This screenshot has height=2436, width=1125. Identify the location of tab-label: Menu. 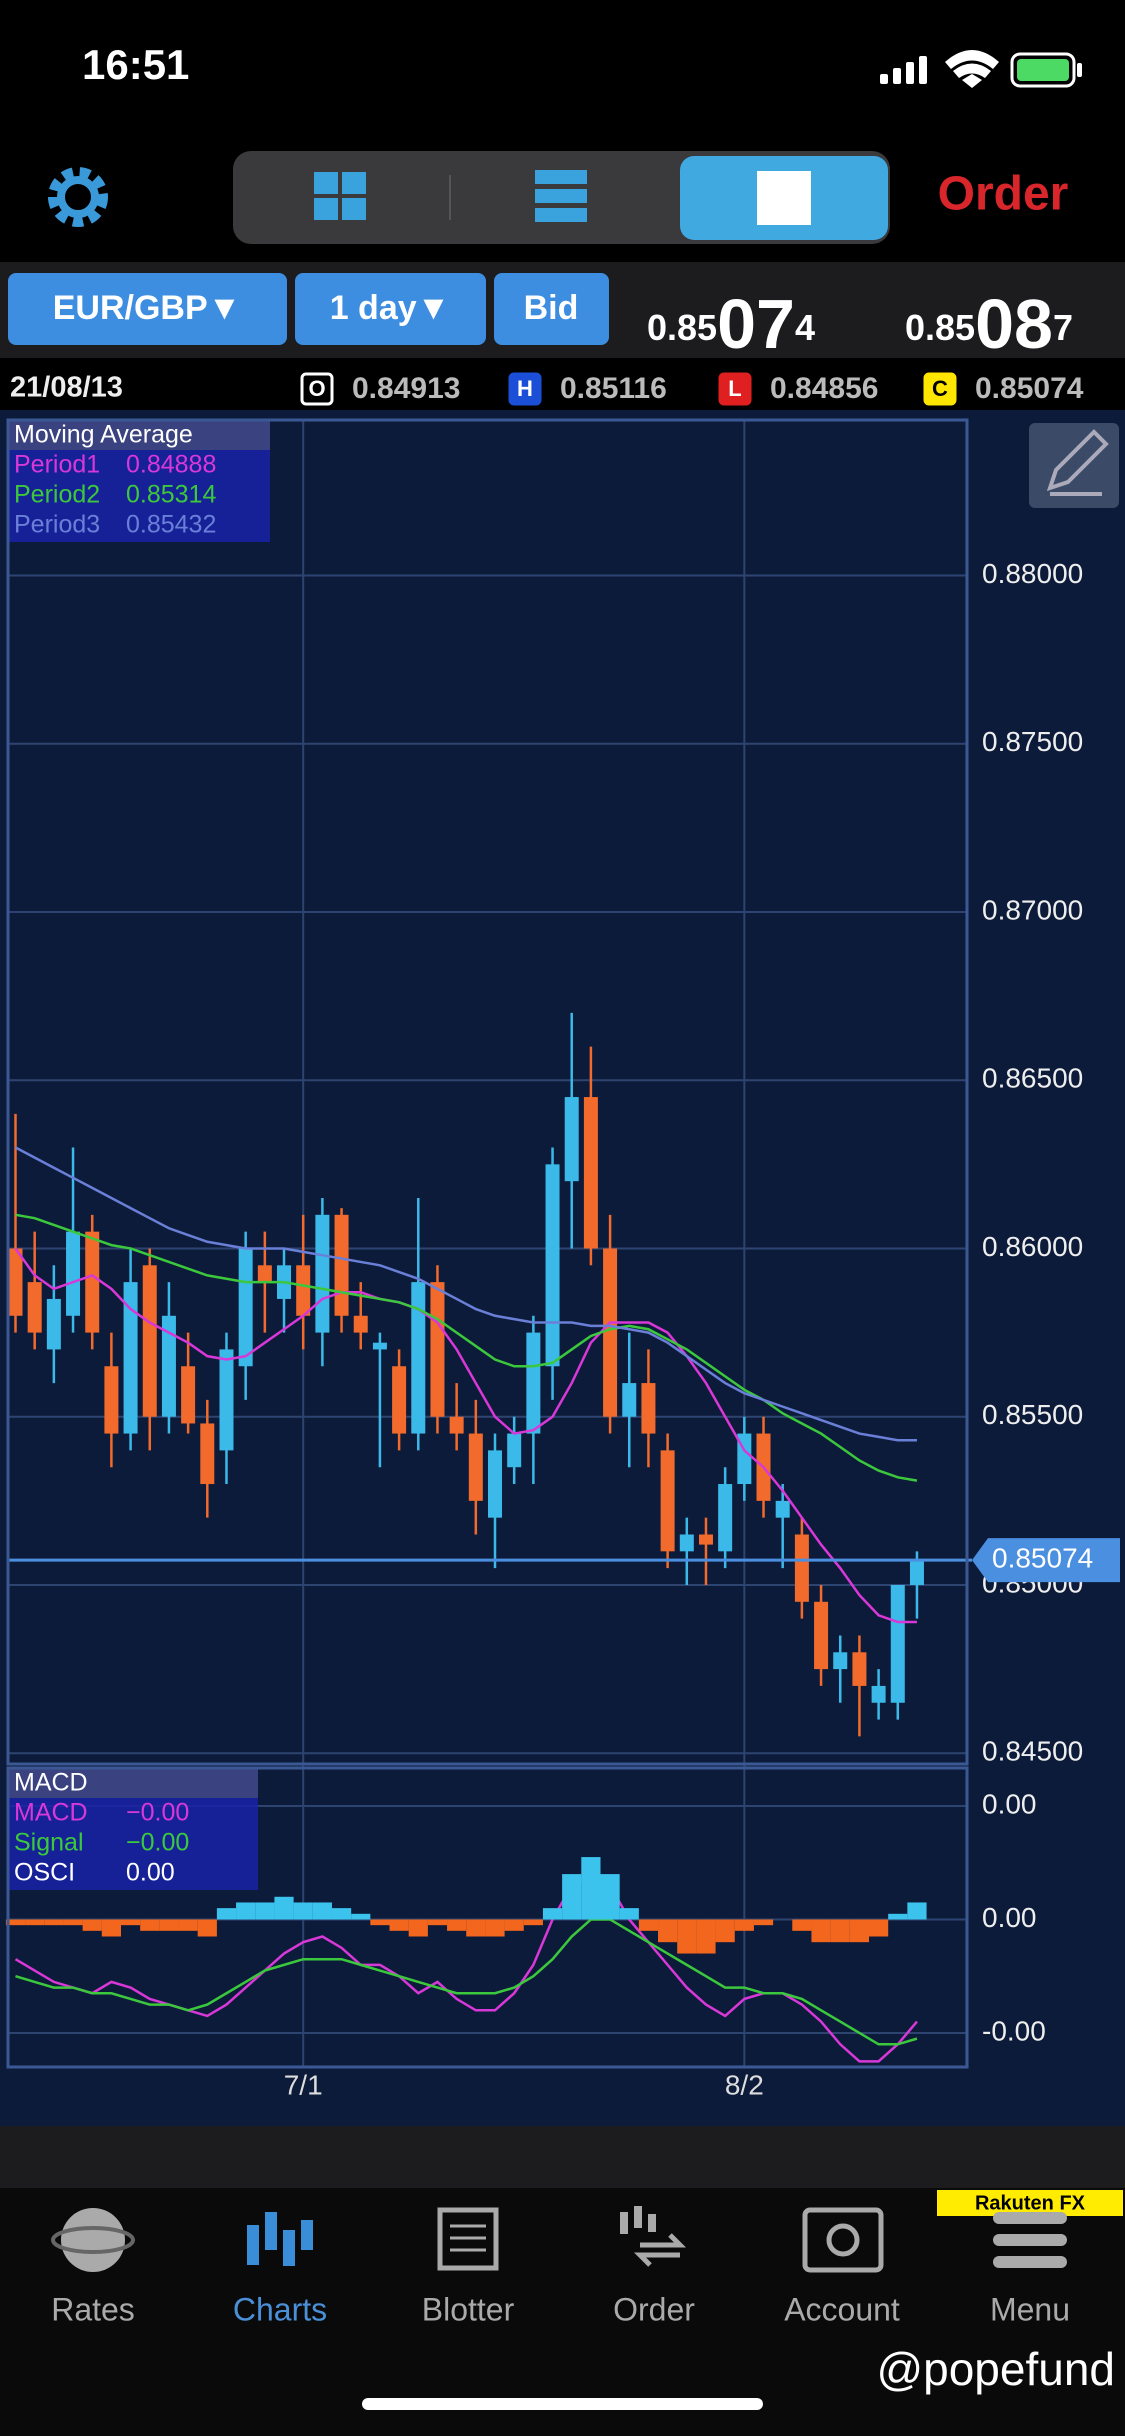
(1030, 2309).